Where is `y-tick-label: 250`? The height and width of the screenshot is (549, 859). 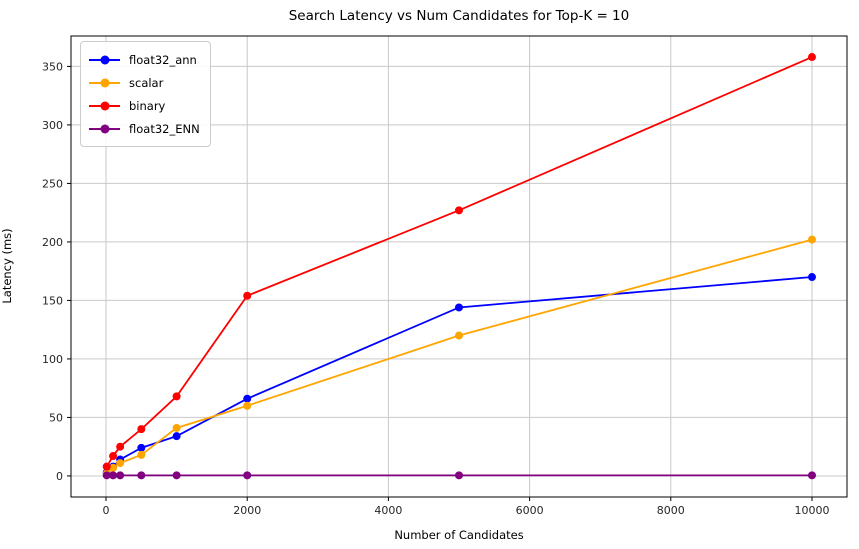
y-tick-label: 250 is located at coordinates (52, 183).